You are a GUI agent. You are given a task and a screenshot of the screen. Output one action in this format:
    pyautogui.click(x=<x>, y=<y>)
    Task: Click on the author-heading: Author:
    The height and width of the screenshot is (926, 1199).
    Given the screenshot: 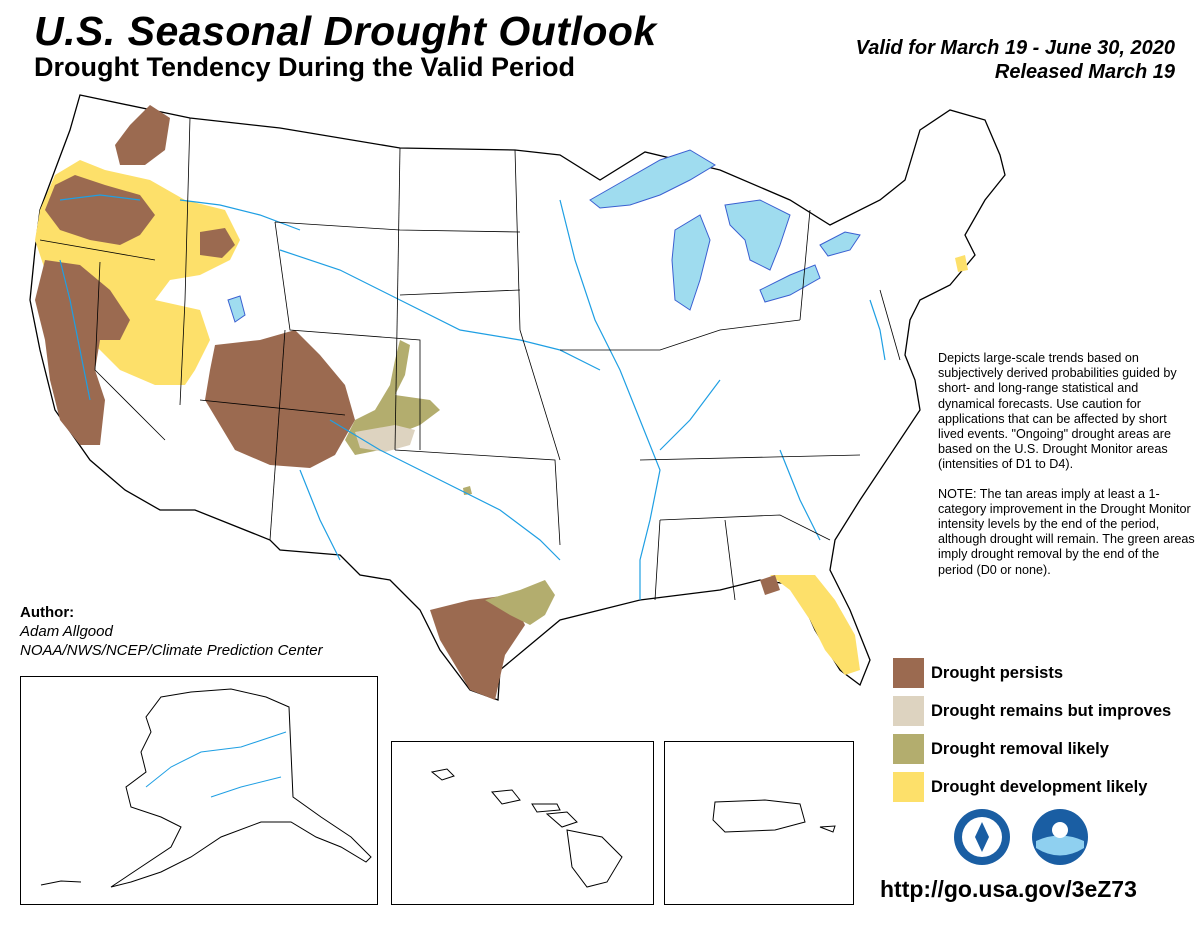 What is the action you would take?
    pyautogui.click(x=47, y=612)
    